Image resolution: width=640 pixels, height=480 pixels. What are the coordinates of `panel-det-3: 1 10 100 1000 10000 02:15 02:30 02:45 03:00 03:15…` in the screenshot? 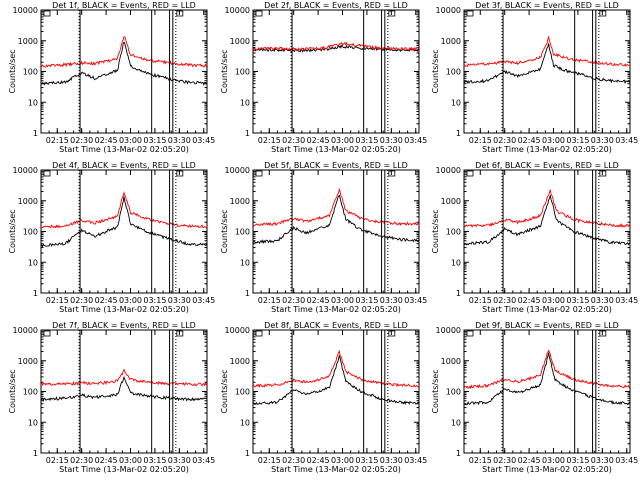 It's located at (534, 77).